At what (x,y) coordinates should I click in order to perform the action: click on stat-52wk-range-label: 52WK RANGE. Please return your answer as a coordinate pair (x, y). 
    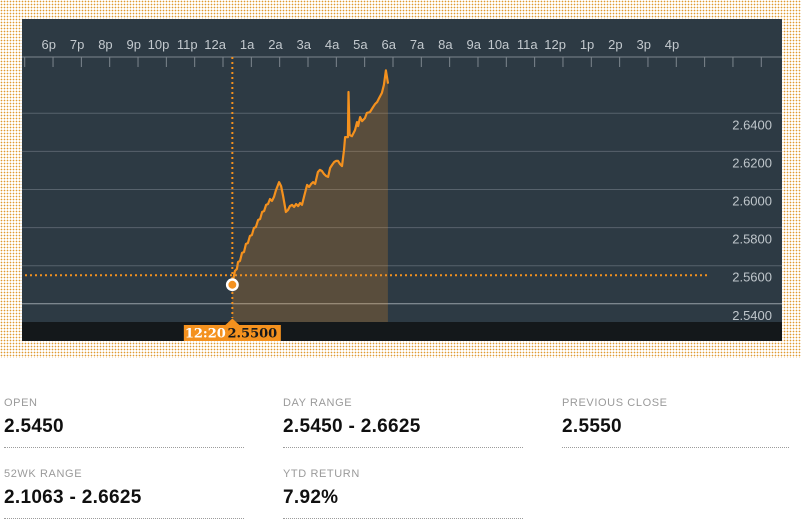
    Looking at the image, I should click on (43, 474).